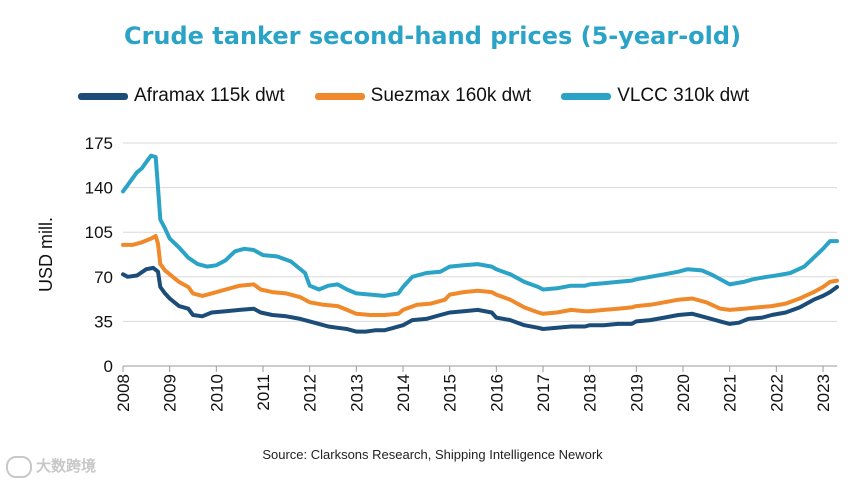 Image resolution: width=865 pixels, height=486 pixels. I want to click on x-tick-label-2023: 2023, so click(823, 393).